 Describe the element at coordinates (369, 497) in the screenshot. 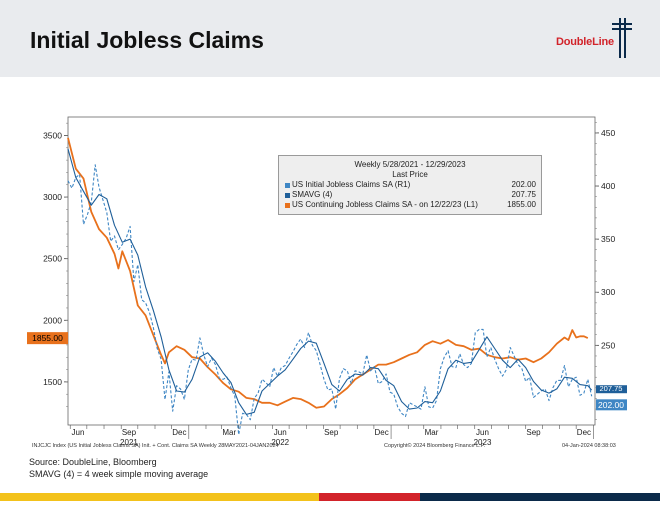

I see `footer-stripe-red` at that location.